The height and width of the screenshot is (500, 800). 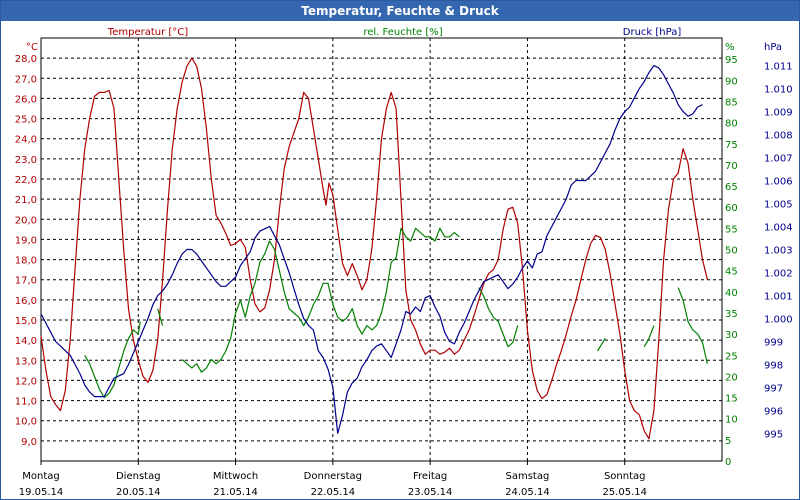 What do you see at coordinates (731, 335) in the screenshot?
I see `humidity-tick-label: 30` at bounding box center [731, 335].